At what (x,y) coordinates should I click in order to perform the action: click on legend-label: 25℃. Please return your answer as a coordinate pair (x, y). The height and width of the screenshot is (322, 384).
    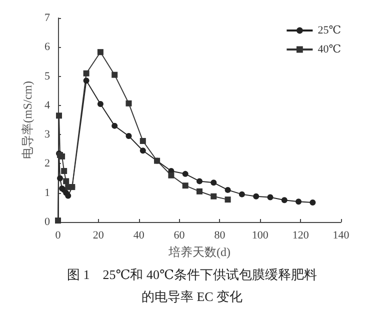
    Looking at the image, I should click on (330, 30).